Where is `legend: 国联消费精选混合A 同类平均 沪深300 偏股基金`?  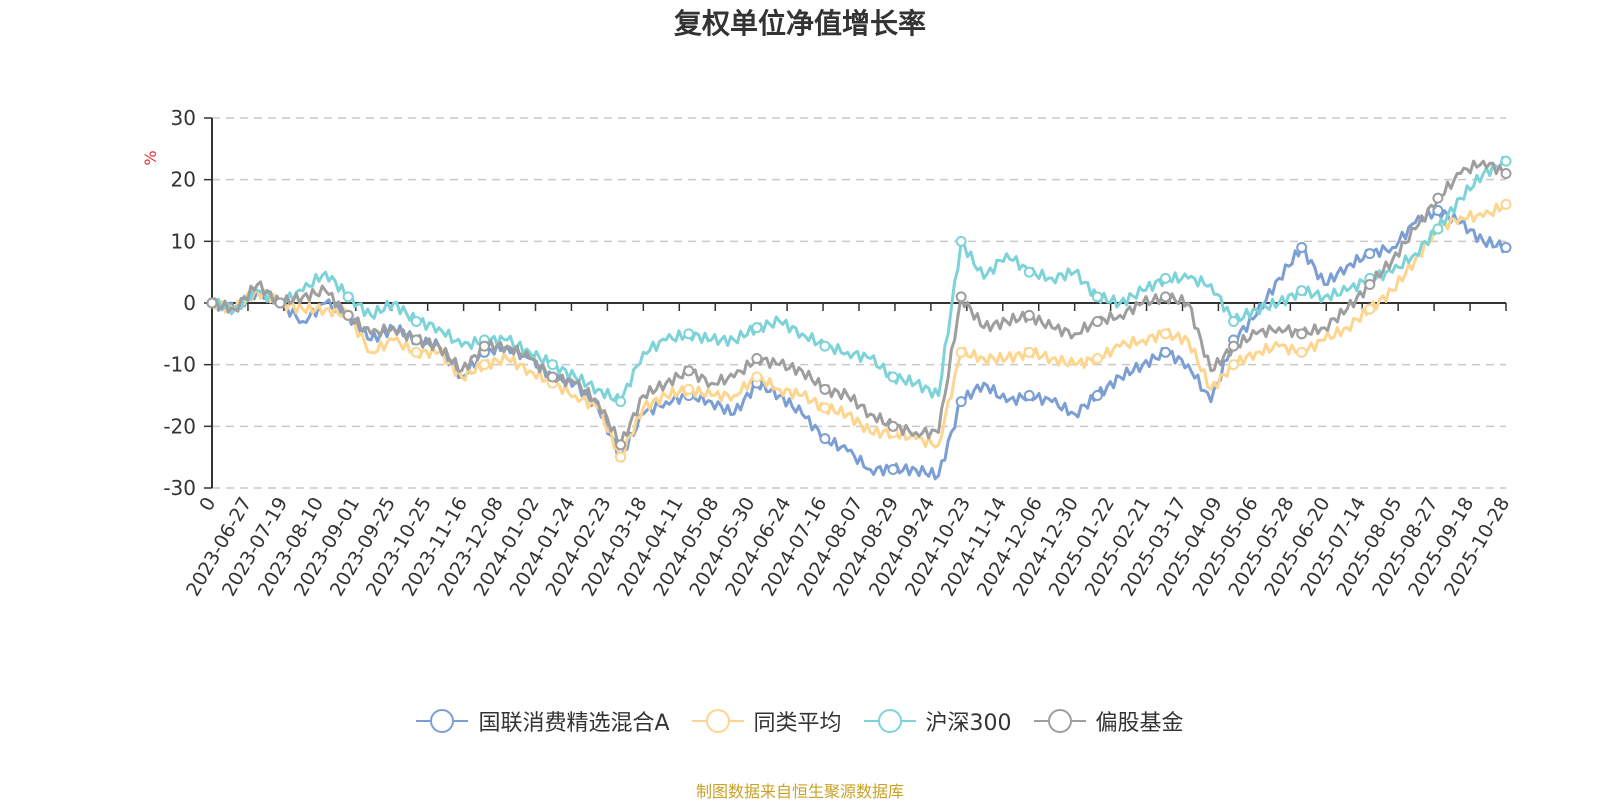 legend: 国联消费精选混合A 同类平均 沪深300 偏股基金 is located at coordinates (800, 721).